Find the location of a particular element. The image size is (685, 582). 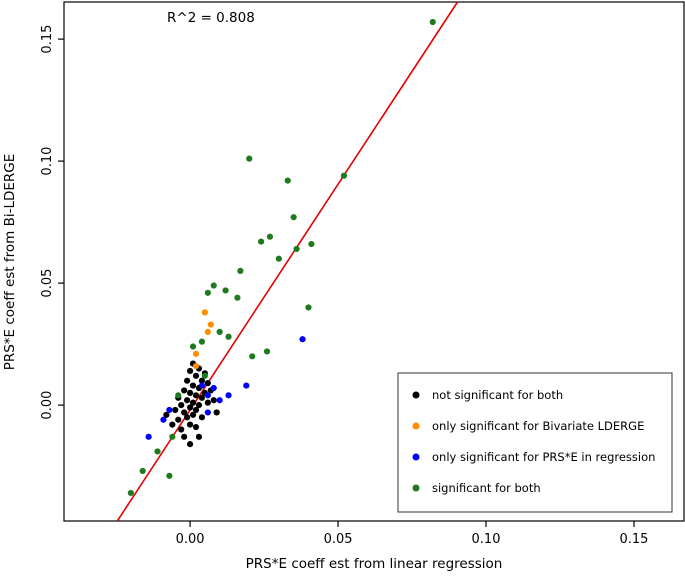

legend-label: not significant for both is located at coordinates (497, 395).